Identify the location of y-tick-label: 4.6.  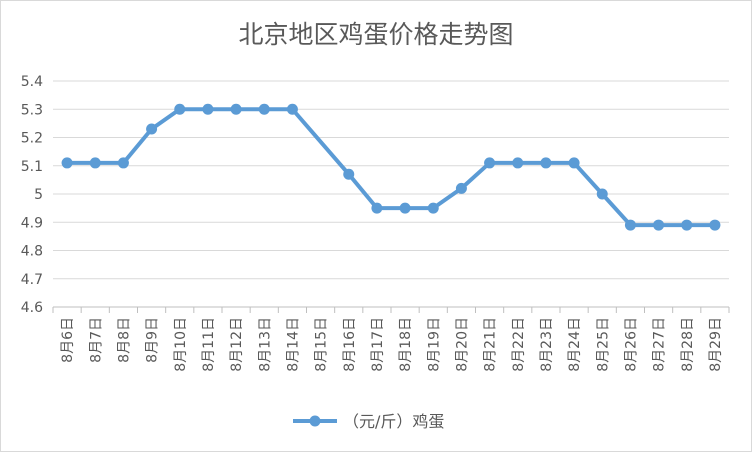
(32, 308).